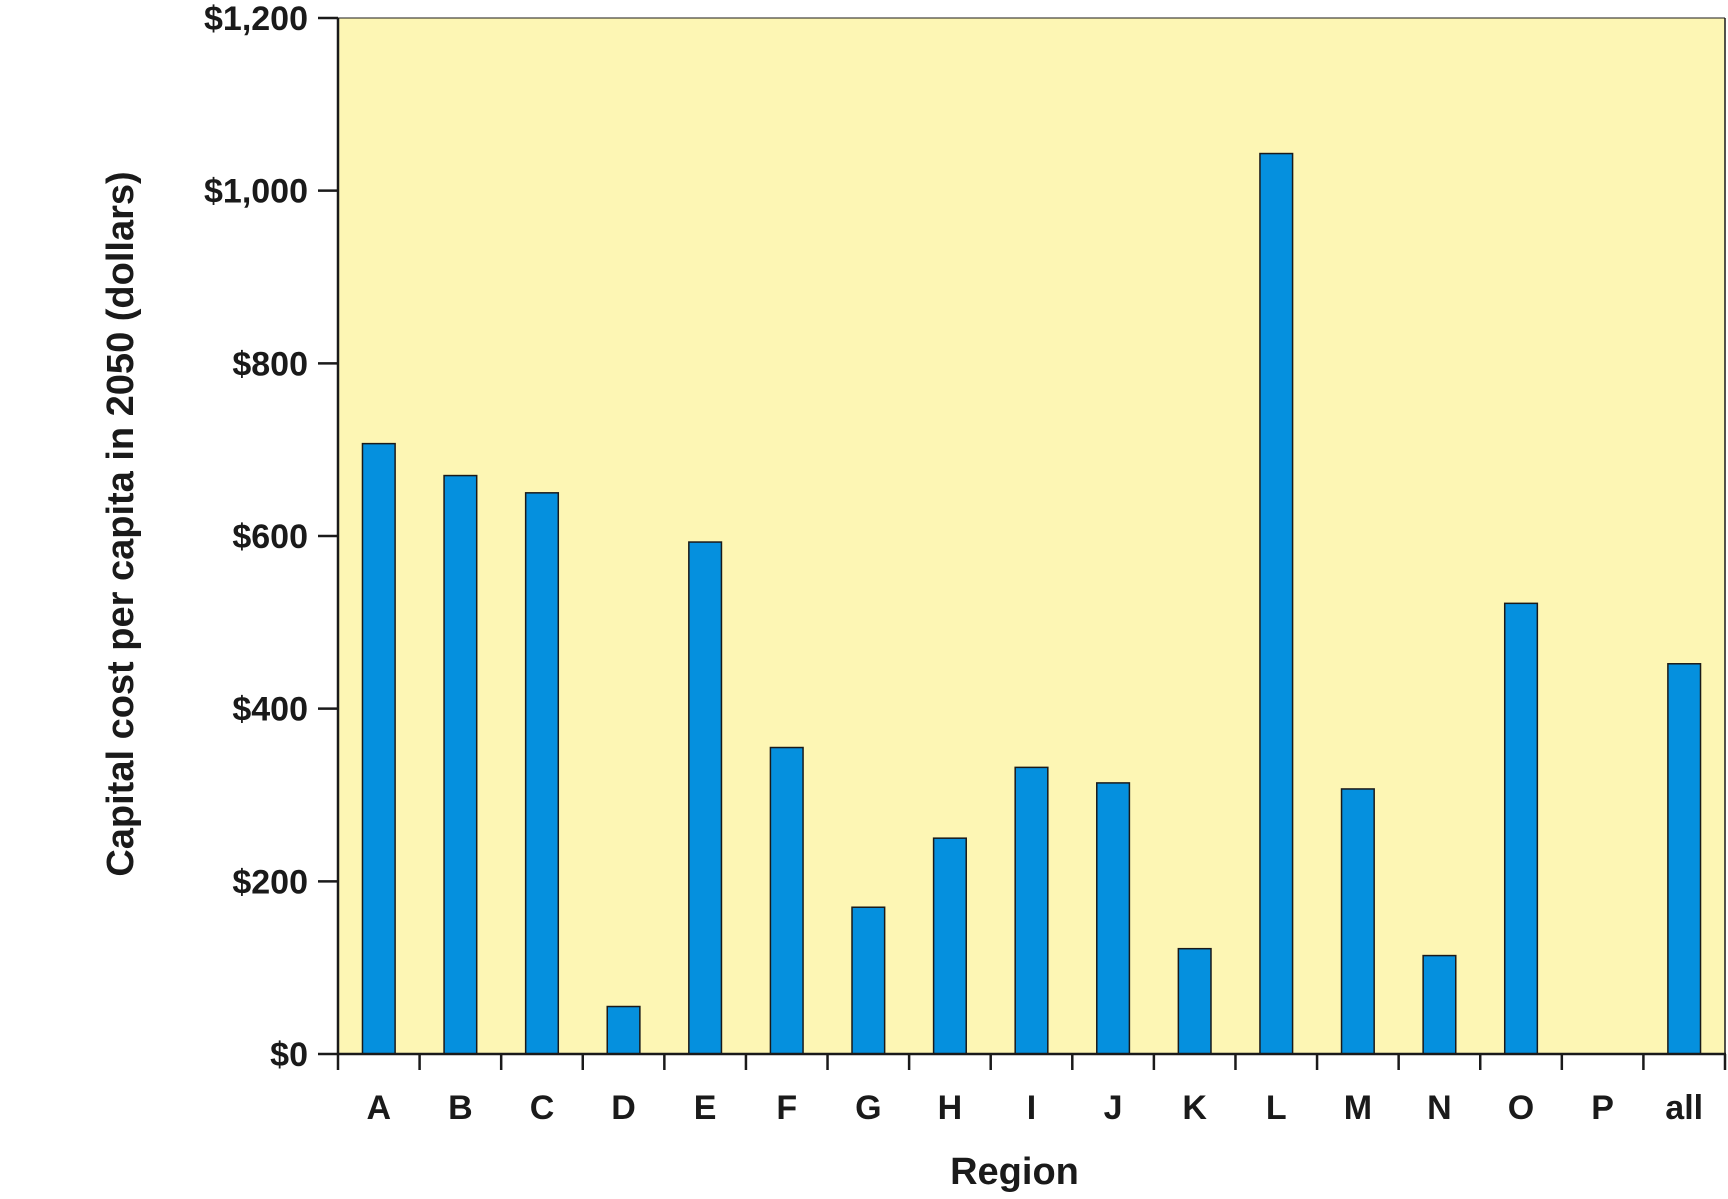 The height and width of the screenshot is (1199, 1728). What do you see at coordinates (1684, 859) in the screenshot?
I see `bar-all` at bounding box center [1684, 859].